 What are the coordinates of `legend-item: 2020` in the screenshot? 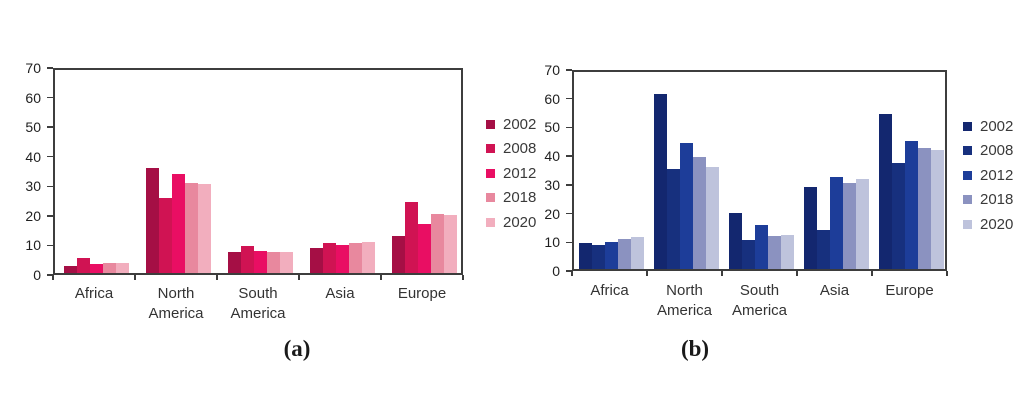 It's located at (988, 224).